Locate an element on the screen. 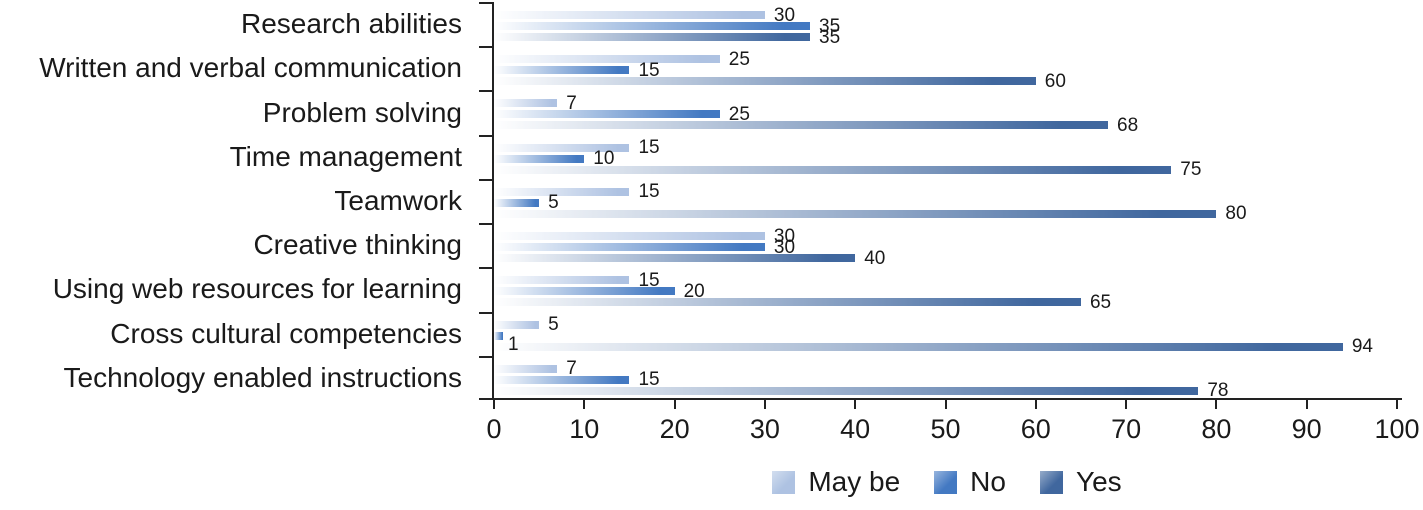 This screenshot has width=1423, height=510. bar-row: 1 is located at coordinates (948, 342).